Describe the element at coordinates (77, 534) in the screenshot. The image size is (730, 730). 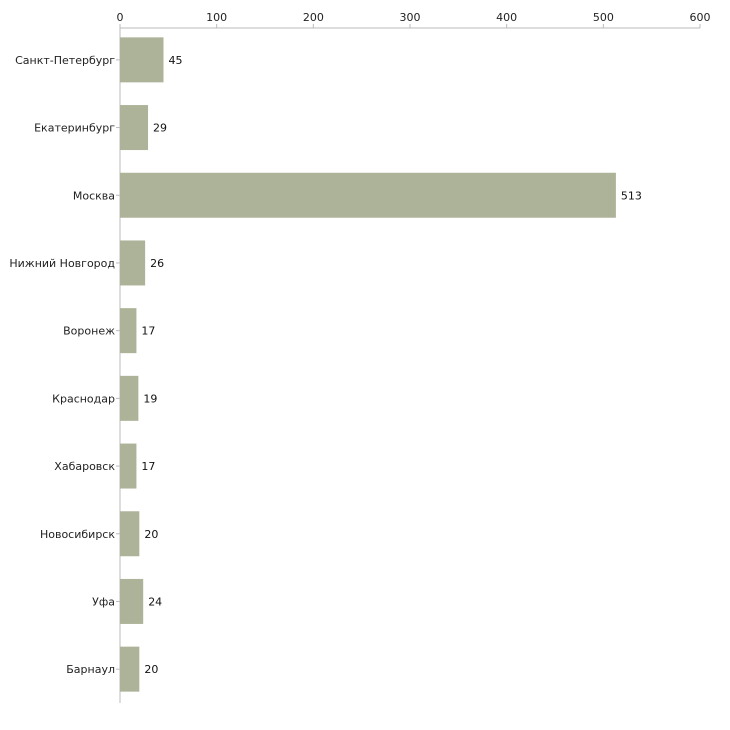
I see `category-label: Новосибирск` at that location.